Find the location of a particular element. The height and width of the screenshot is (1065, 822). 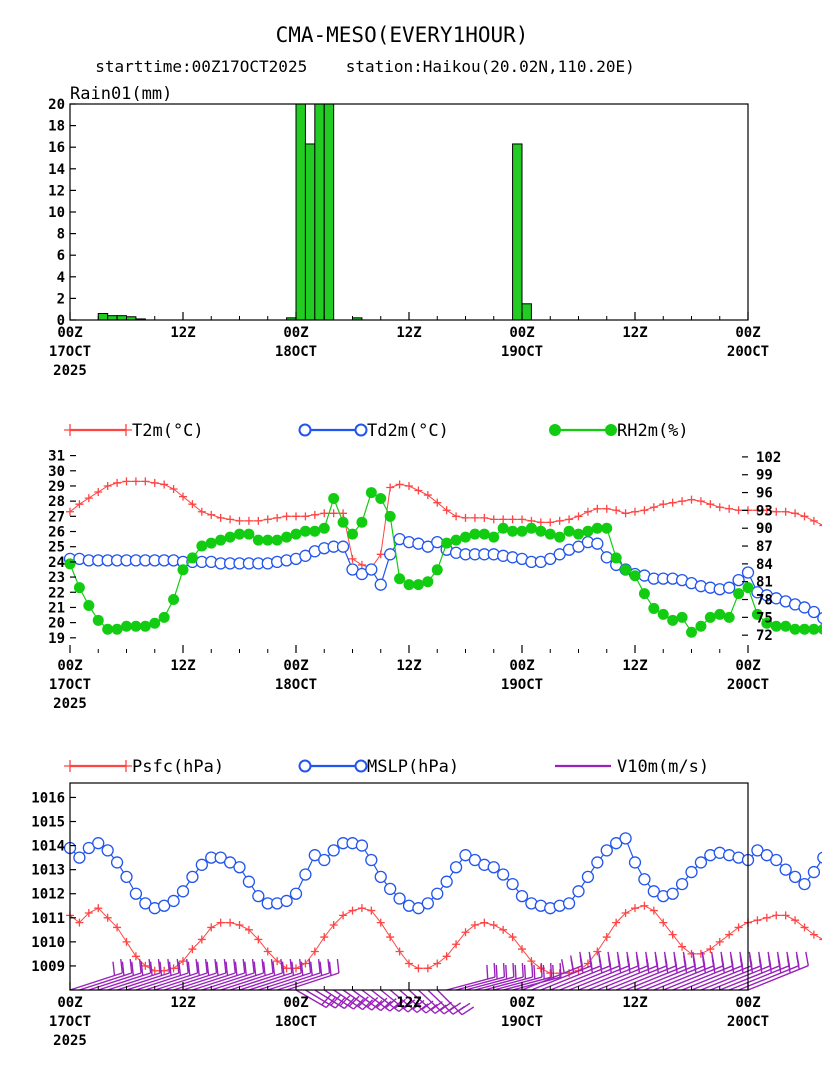

psfc-line is located at coordinates (445, 939).